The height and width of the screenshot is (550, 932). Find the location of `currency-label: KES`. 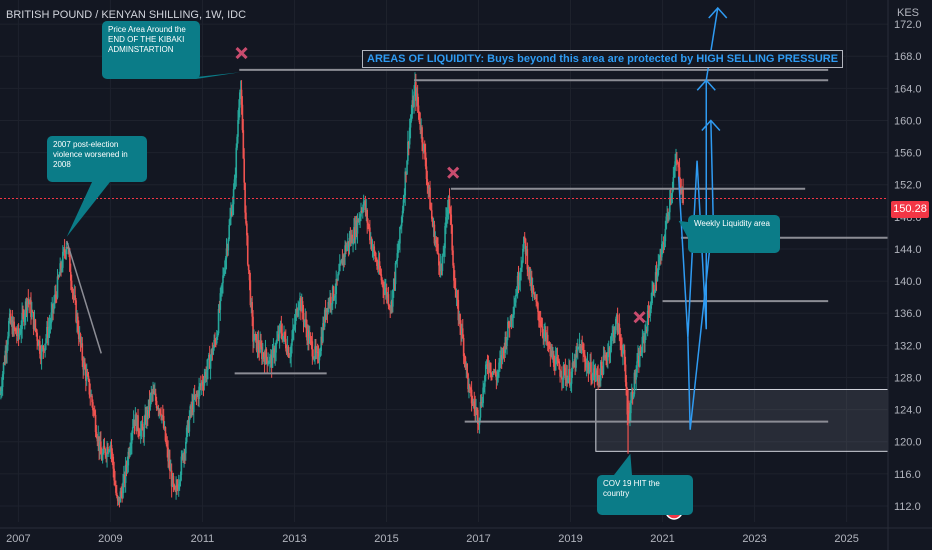

currency-label: KES is located at coordinates (908, 13).